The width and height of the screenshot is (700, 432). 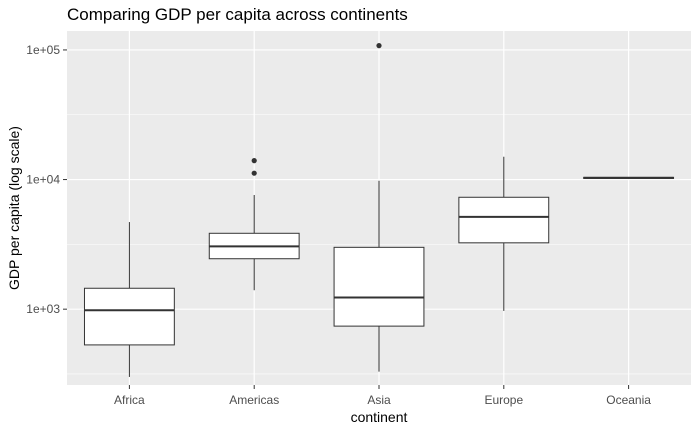 I want to click on box-europe, so click(x=504, y=233).